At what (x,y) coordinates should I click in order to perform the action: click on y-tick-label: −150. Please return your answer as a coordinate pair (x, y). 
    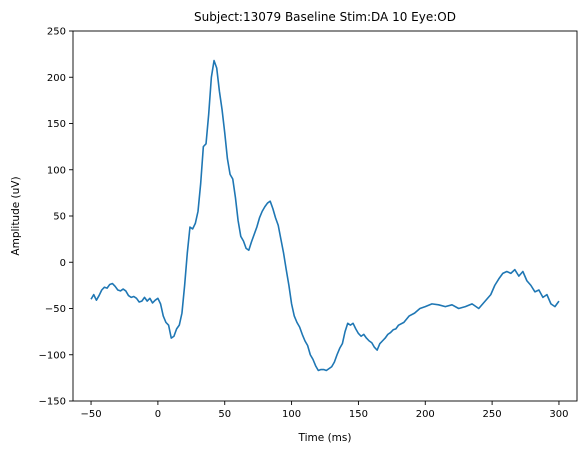
    Looking at the image, I should click on (52, 402).